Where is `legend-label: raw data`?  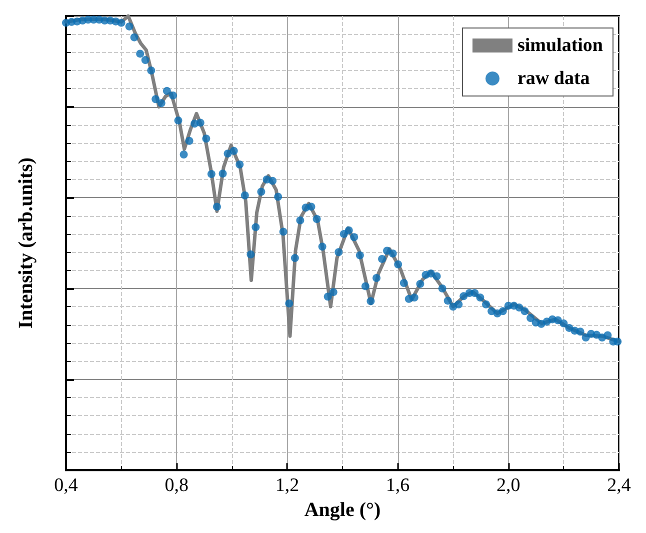 legend-label: raw data is located at coordinates (553, 78).